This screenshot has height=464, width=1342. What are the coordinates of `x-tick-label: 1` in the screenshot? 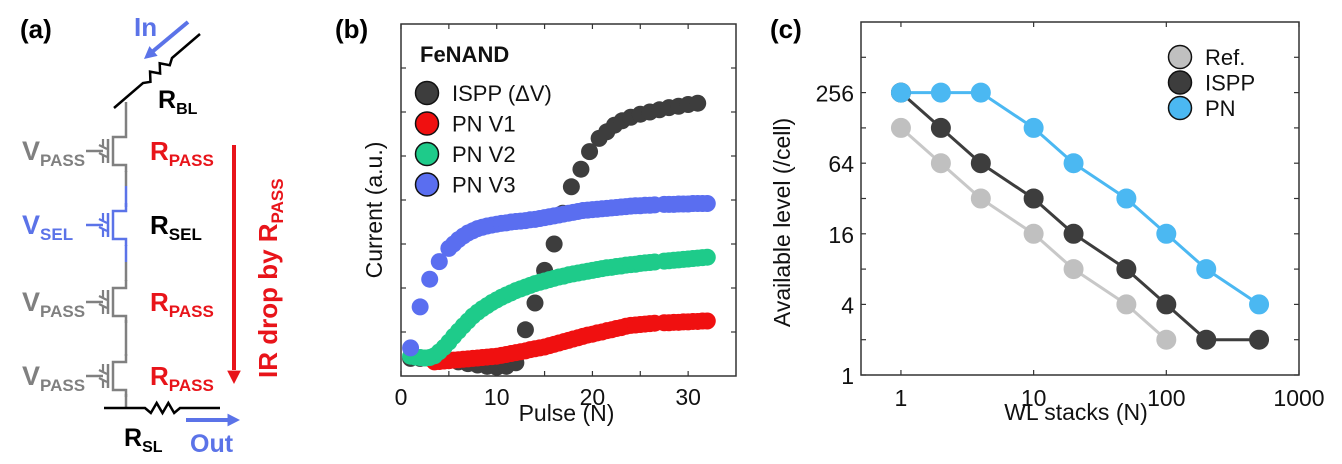 It's located at (901, 398).